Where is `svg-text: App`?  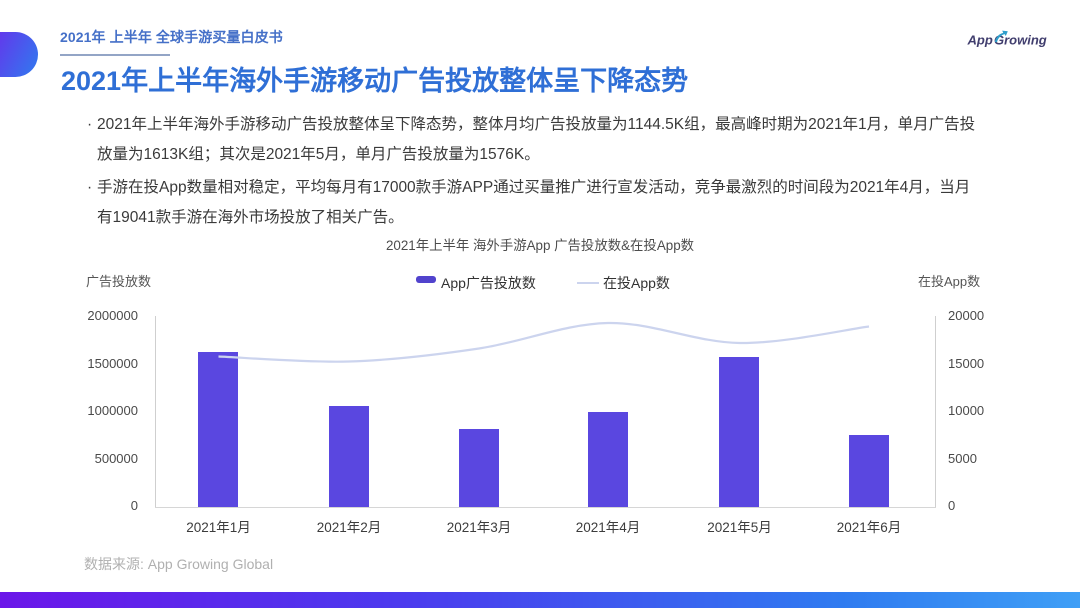
svg-text: App is located at coordinates (980, 40).